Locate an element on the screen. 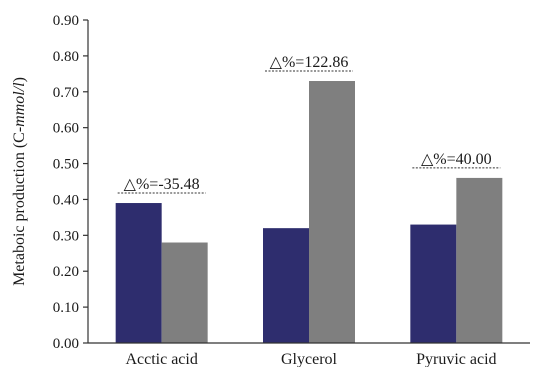 The height and width of the screenshot is (367, 558). x-tick-label: Acctic acid is located at coordinates (161, 359).